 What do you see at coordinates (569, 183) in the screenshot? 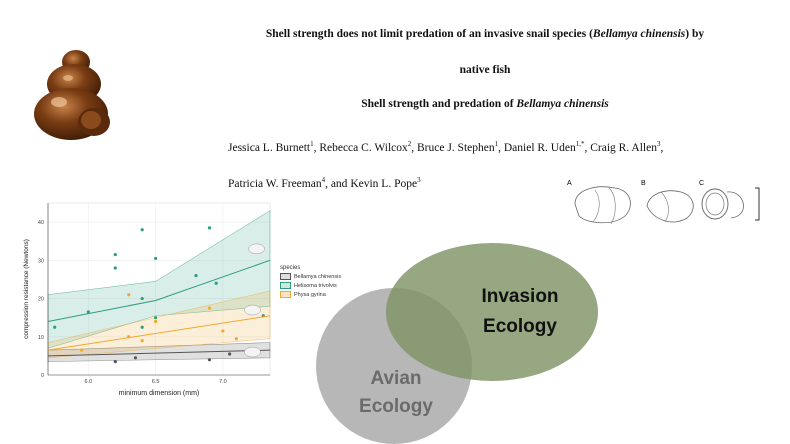
I see `shell-label-a: A` at bounding box center [569, 183].